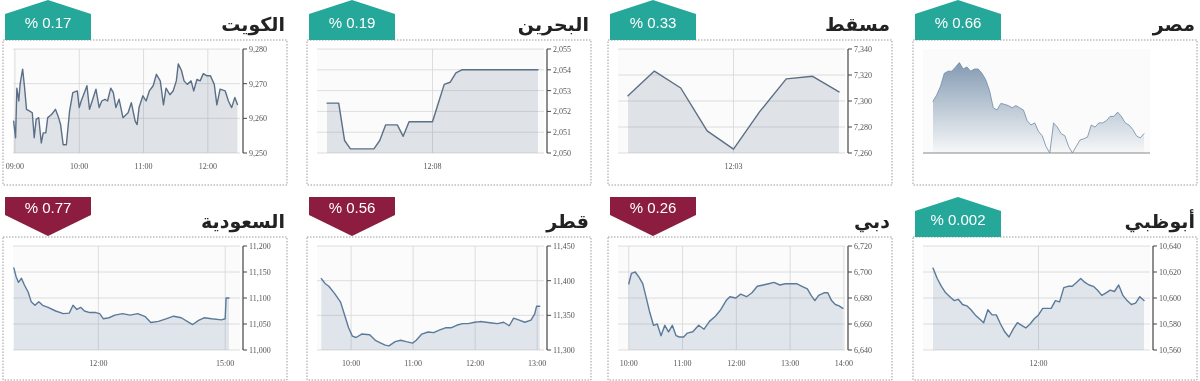 The height and width of the screenshot is (381, 1200). What do you see at coordinates (863, 153) in the screenshot?
I see `y-tick-label: 7,260` at bounding box center [863, 153].